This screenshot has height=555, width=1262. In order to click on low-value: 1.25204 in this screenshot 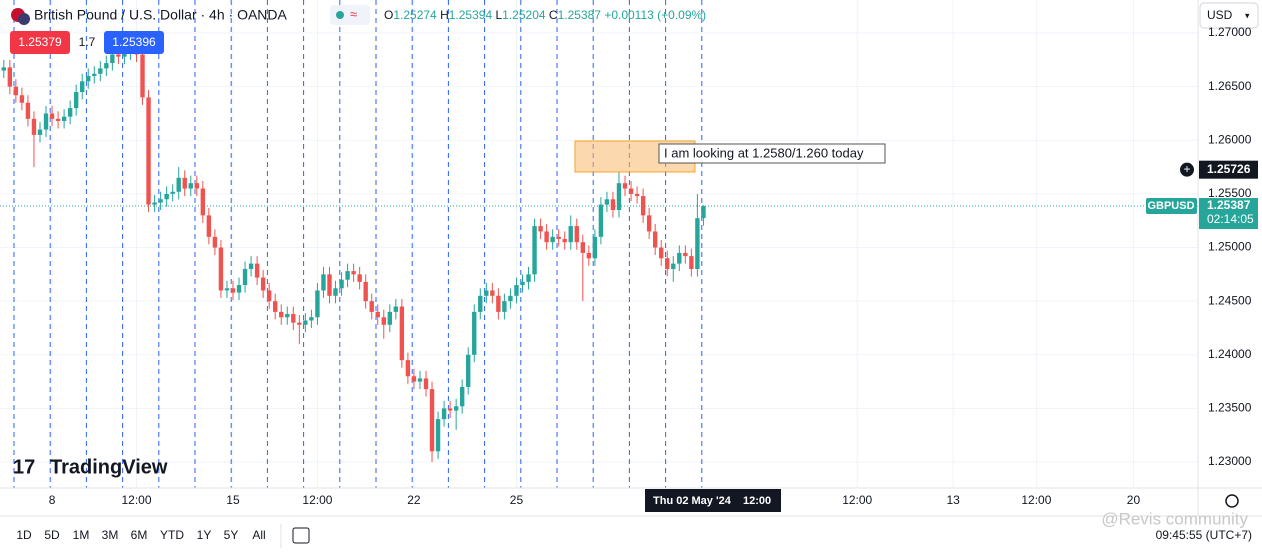, I will do `click(524, 15)`.